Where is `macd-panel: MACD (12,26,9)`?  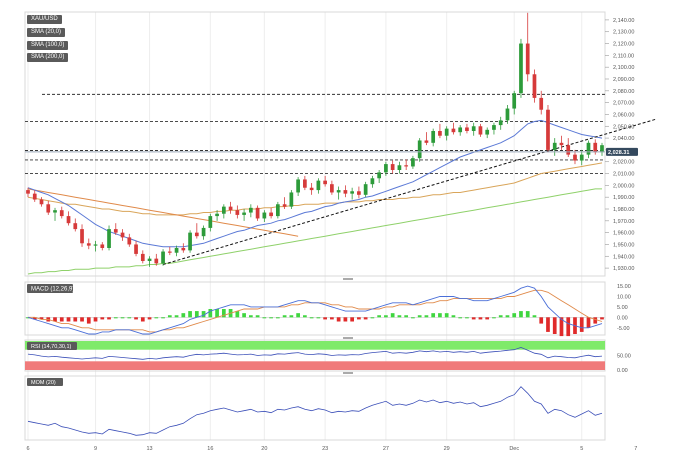
macd-panel: MACD (12,26,9) is located at coordinates (315, 310).